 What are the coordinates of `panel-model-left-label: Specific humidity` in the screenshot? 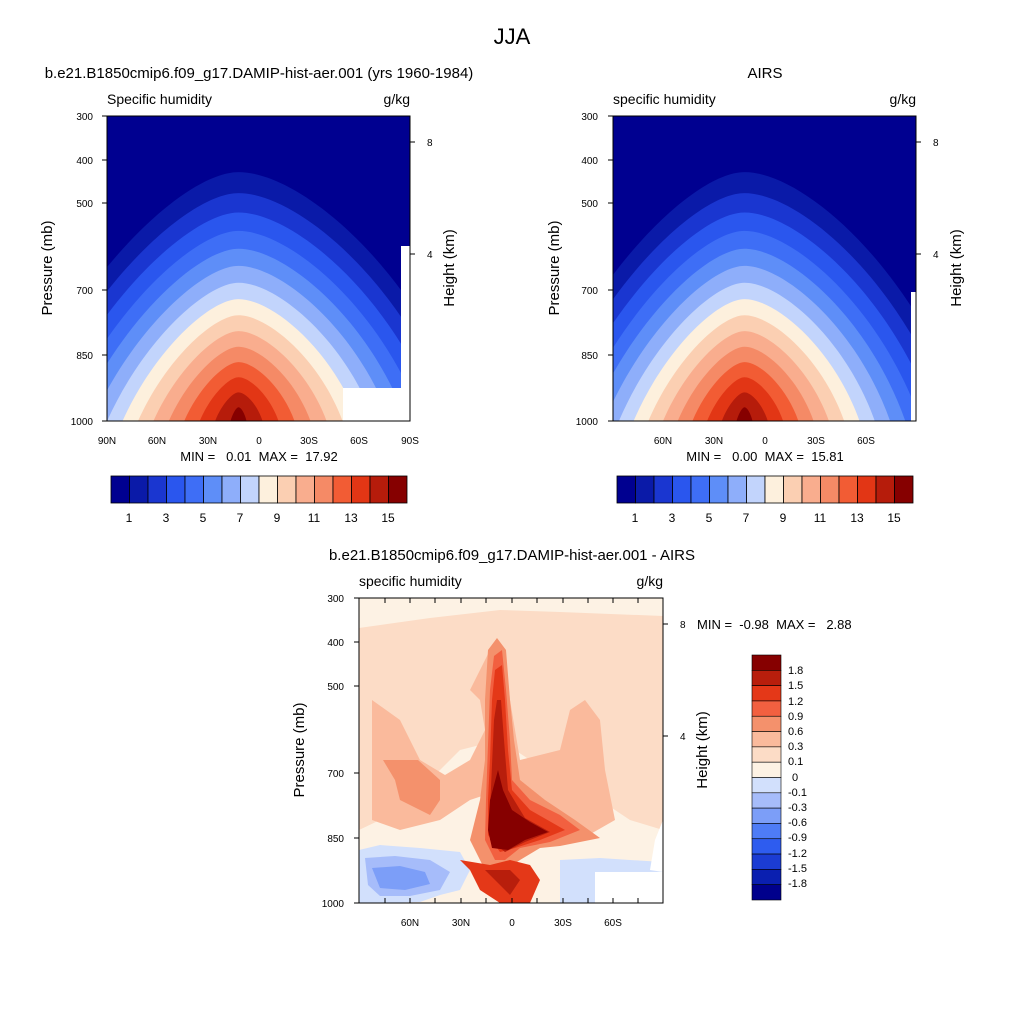 It's located at (159, 99).